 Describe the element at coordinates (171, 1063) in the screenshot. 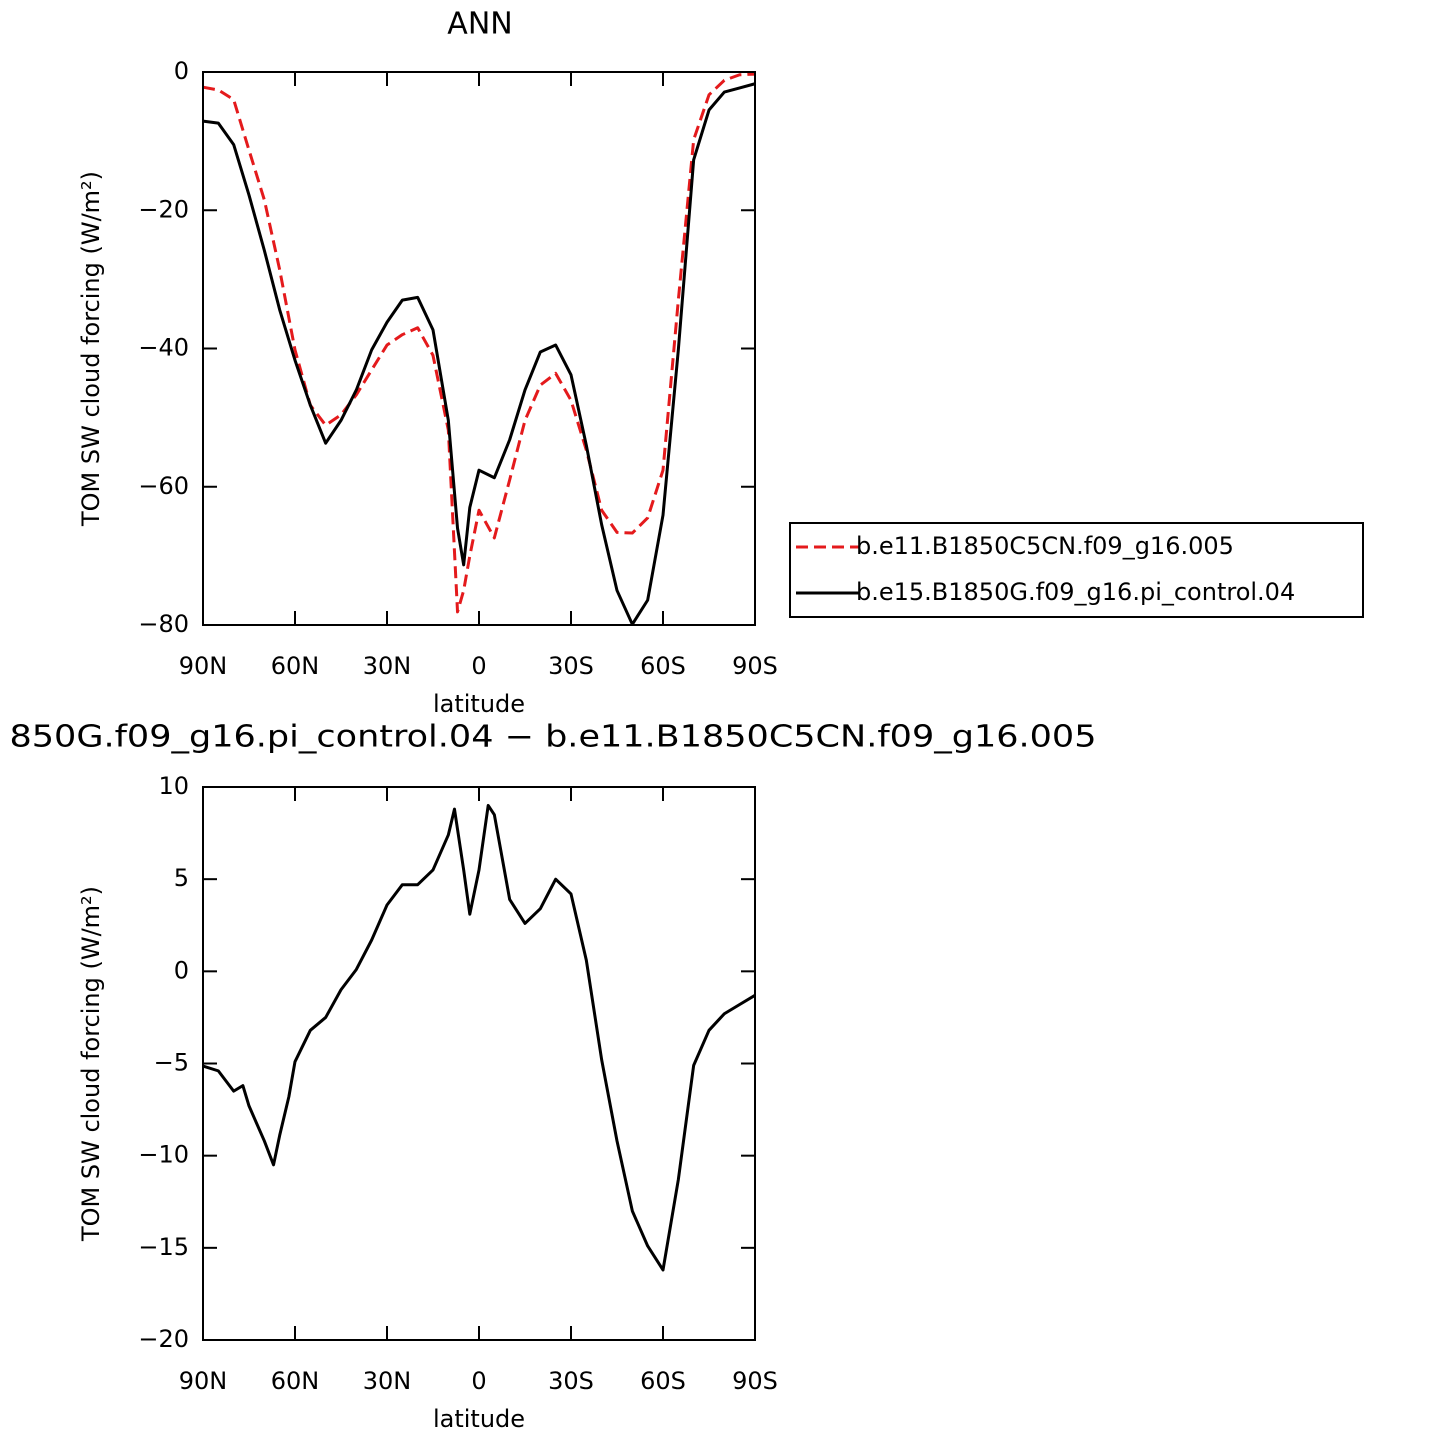

I see `y-tick-label: −5` at that location.